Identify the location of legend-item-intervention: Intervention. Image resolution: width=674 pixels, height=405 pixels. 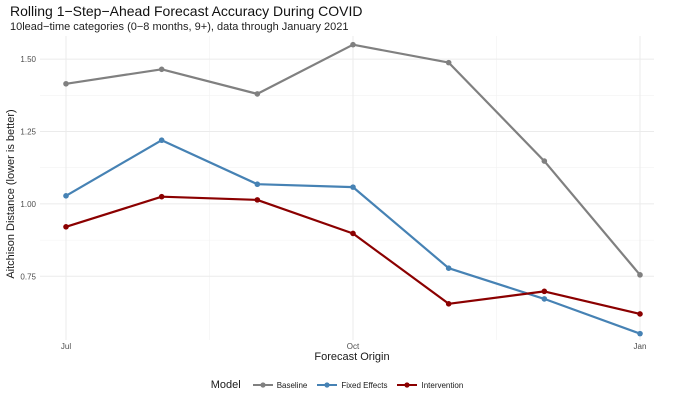
(430, 385).